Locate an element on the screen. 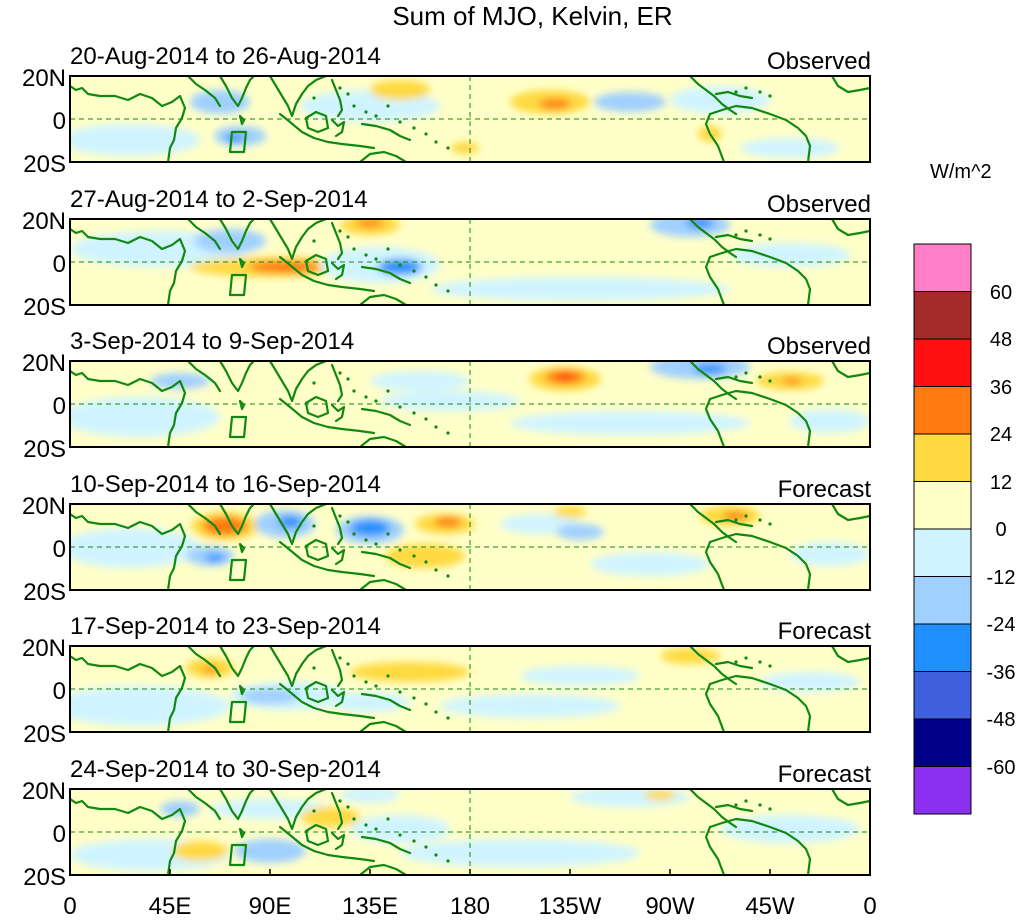 The image size is (1021, 921). axis-ticks is located at coordinates (470, 872).